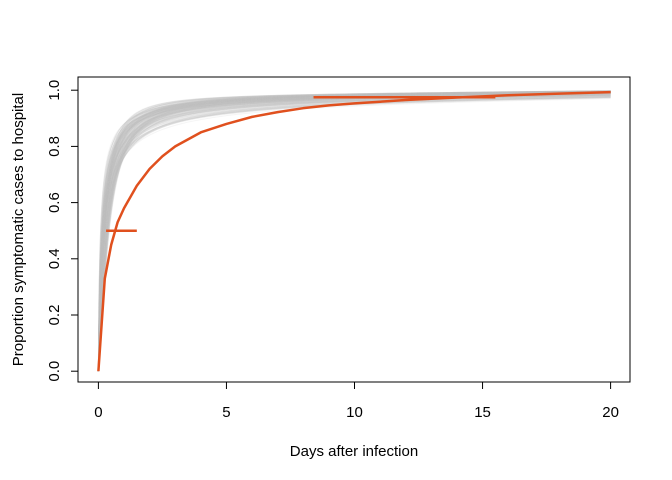 This screenshot has height=480, width=672. Describe the element at coordinates (356, 401) in the screenshot. I see `x-axis: 0 5 10 15 20` at that location.